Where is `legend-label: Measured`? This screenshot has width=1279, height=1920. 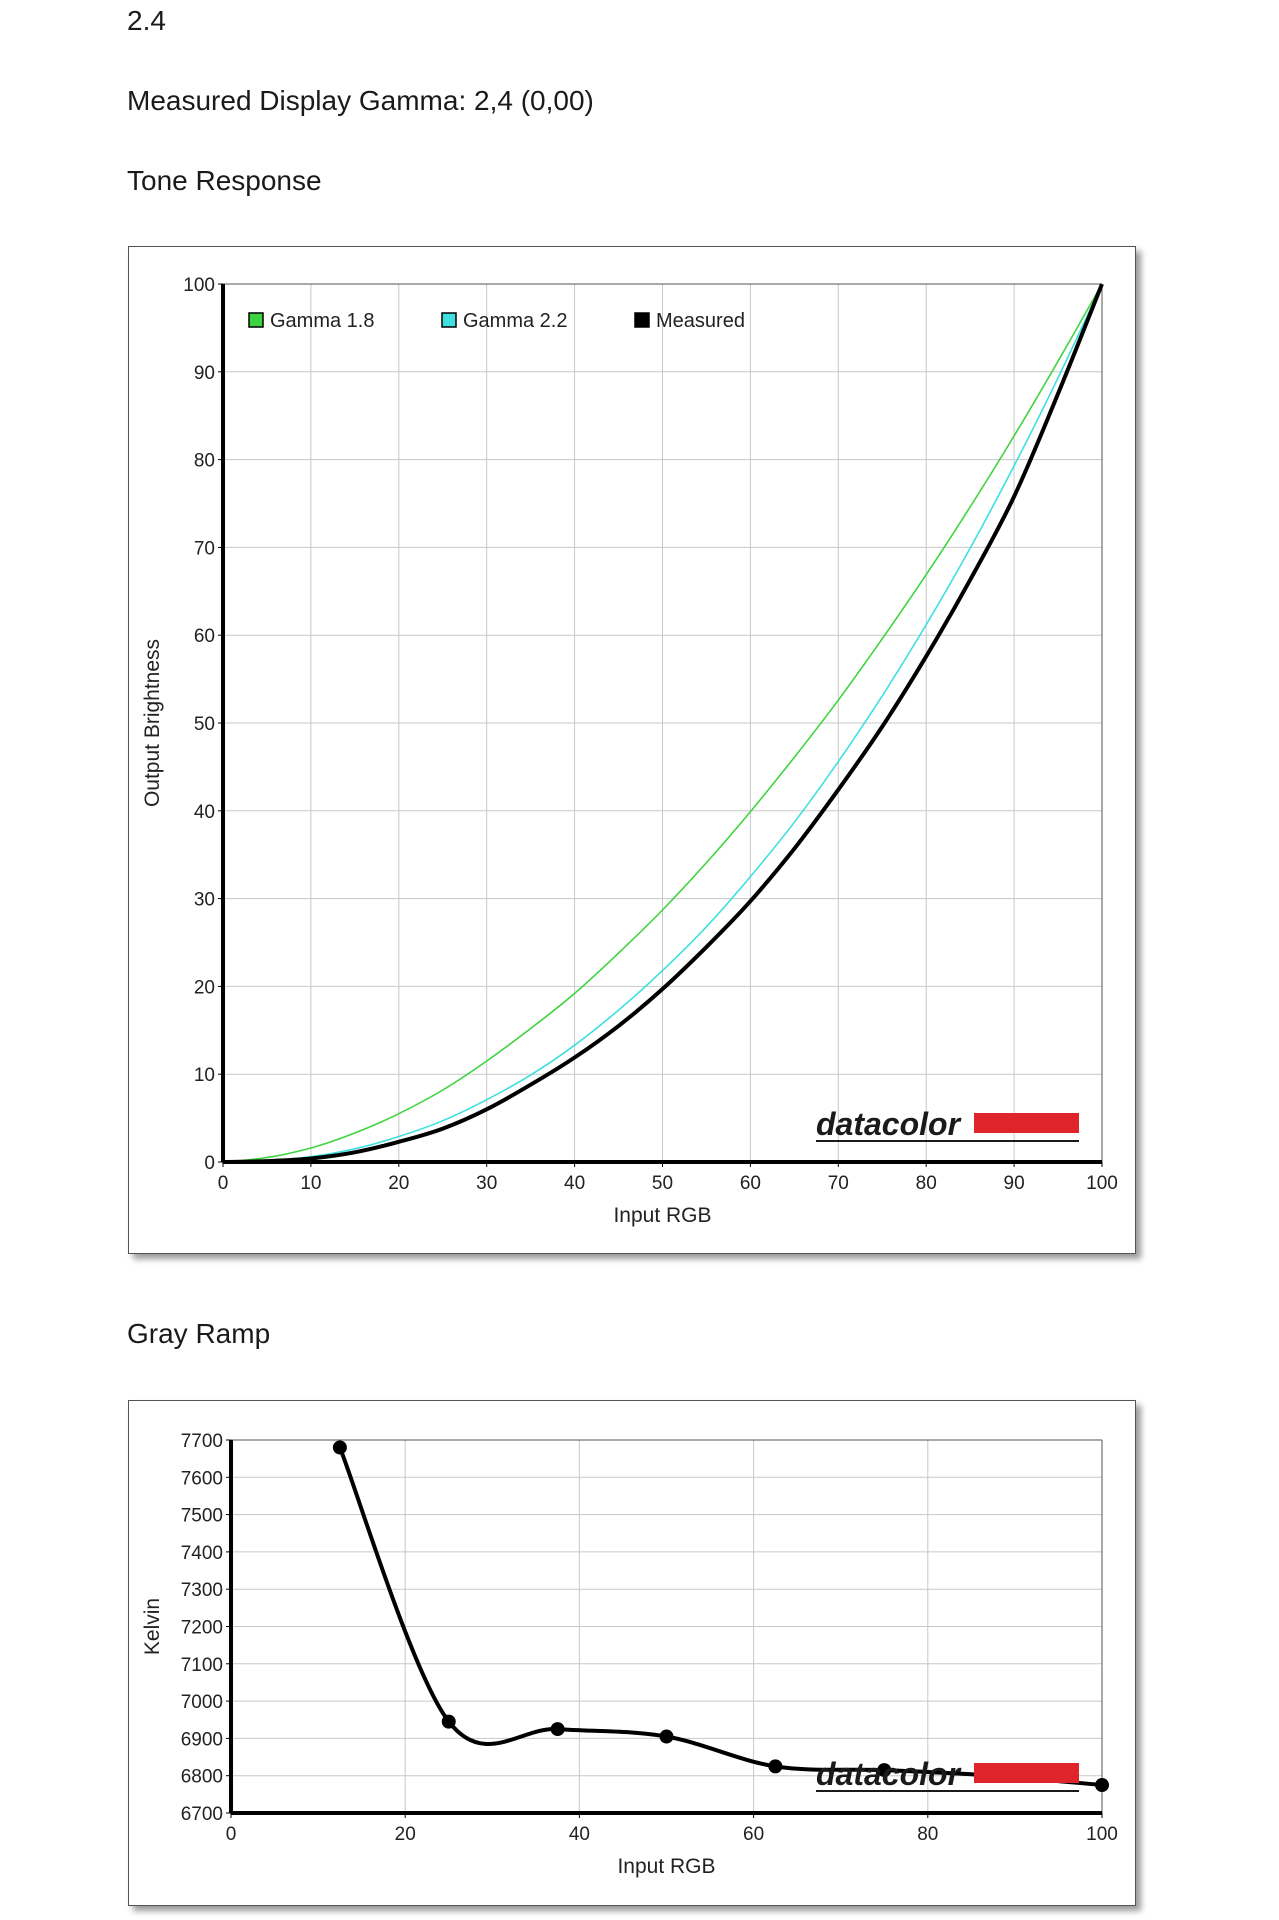
legend-label: Measured is located at coordinates (700, 321).